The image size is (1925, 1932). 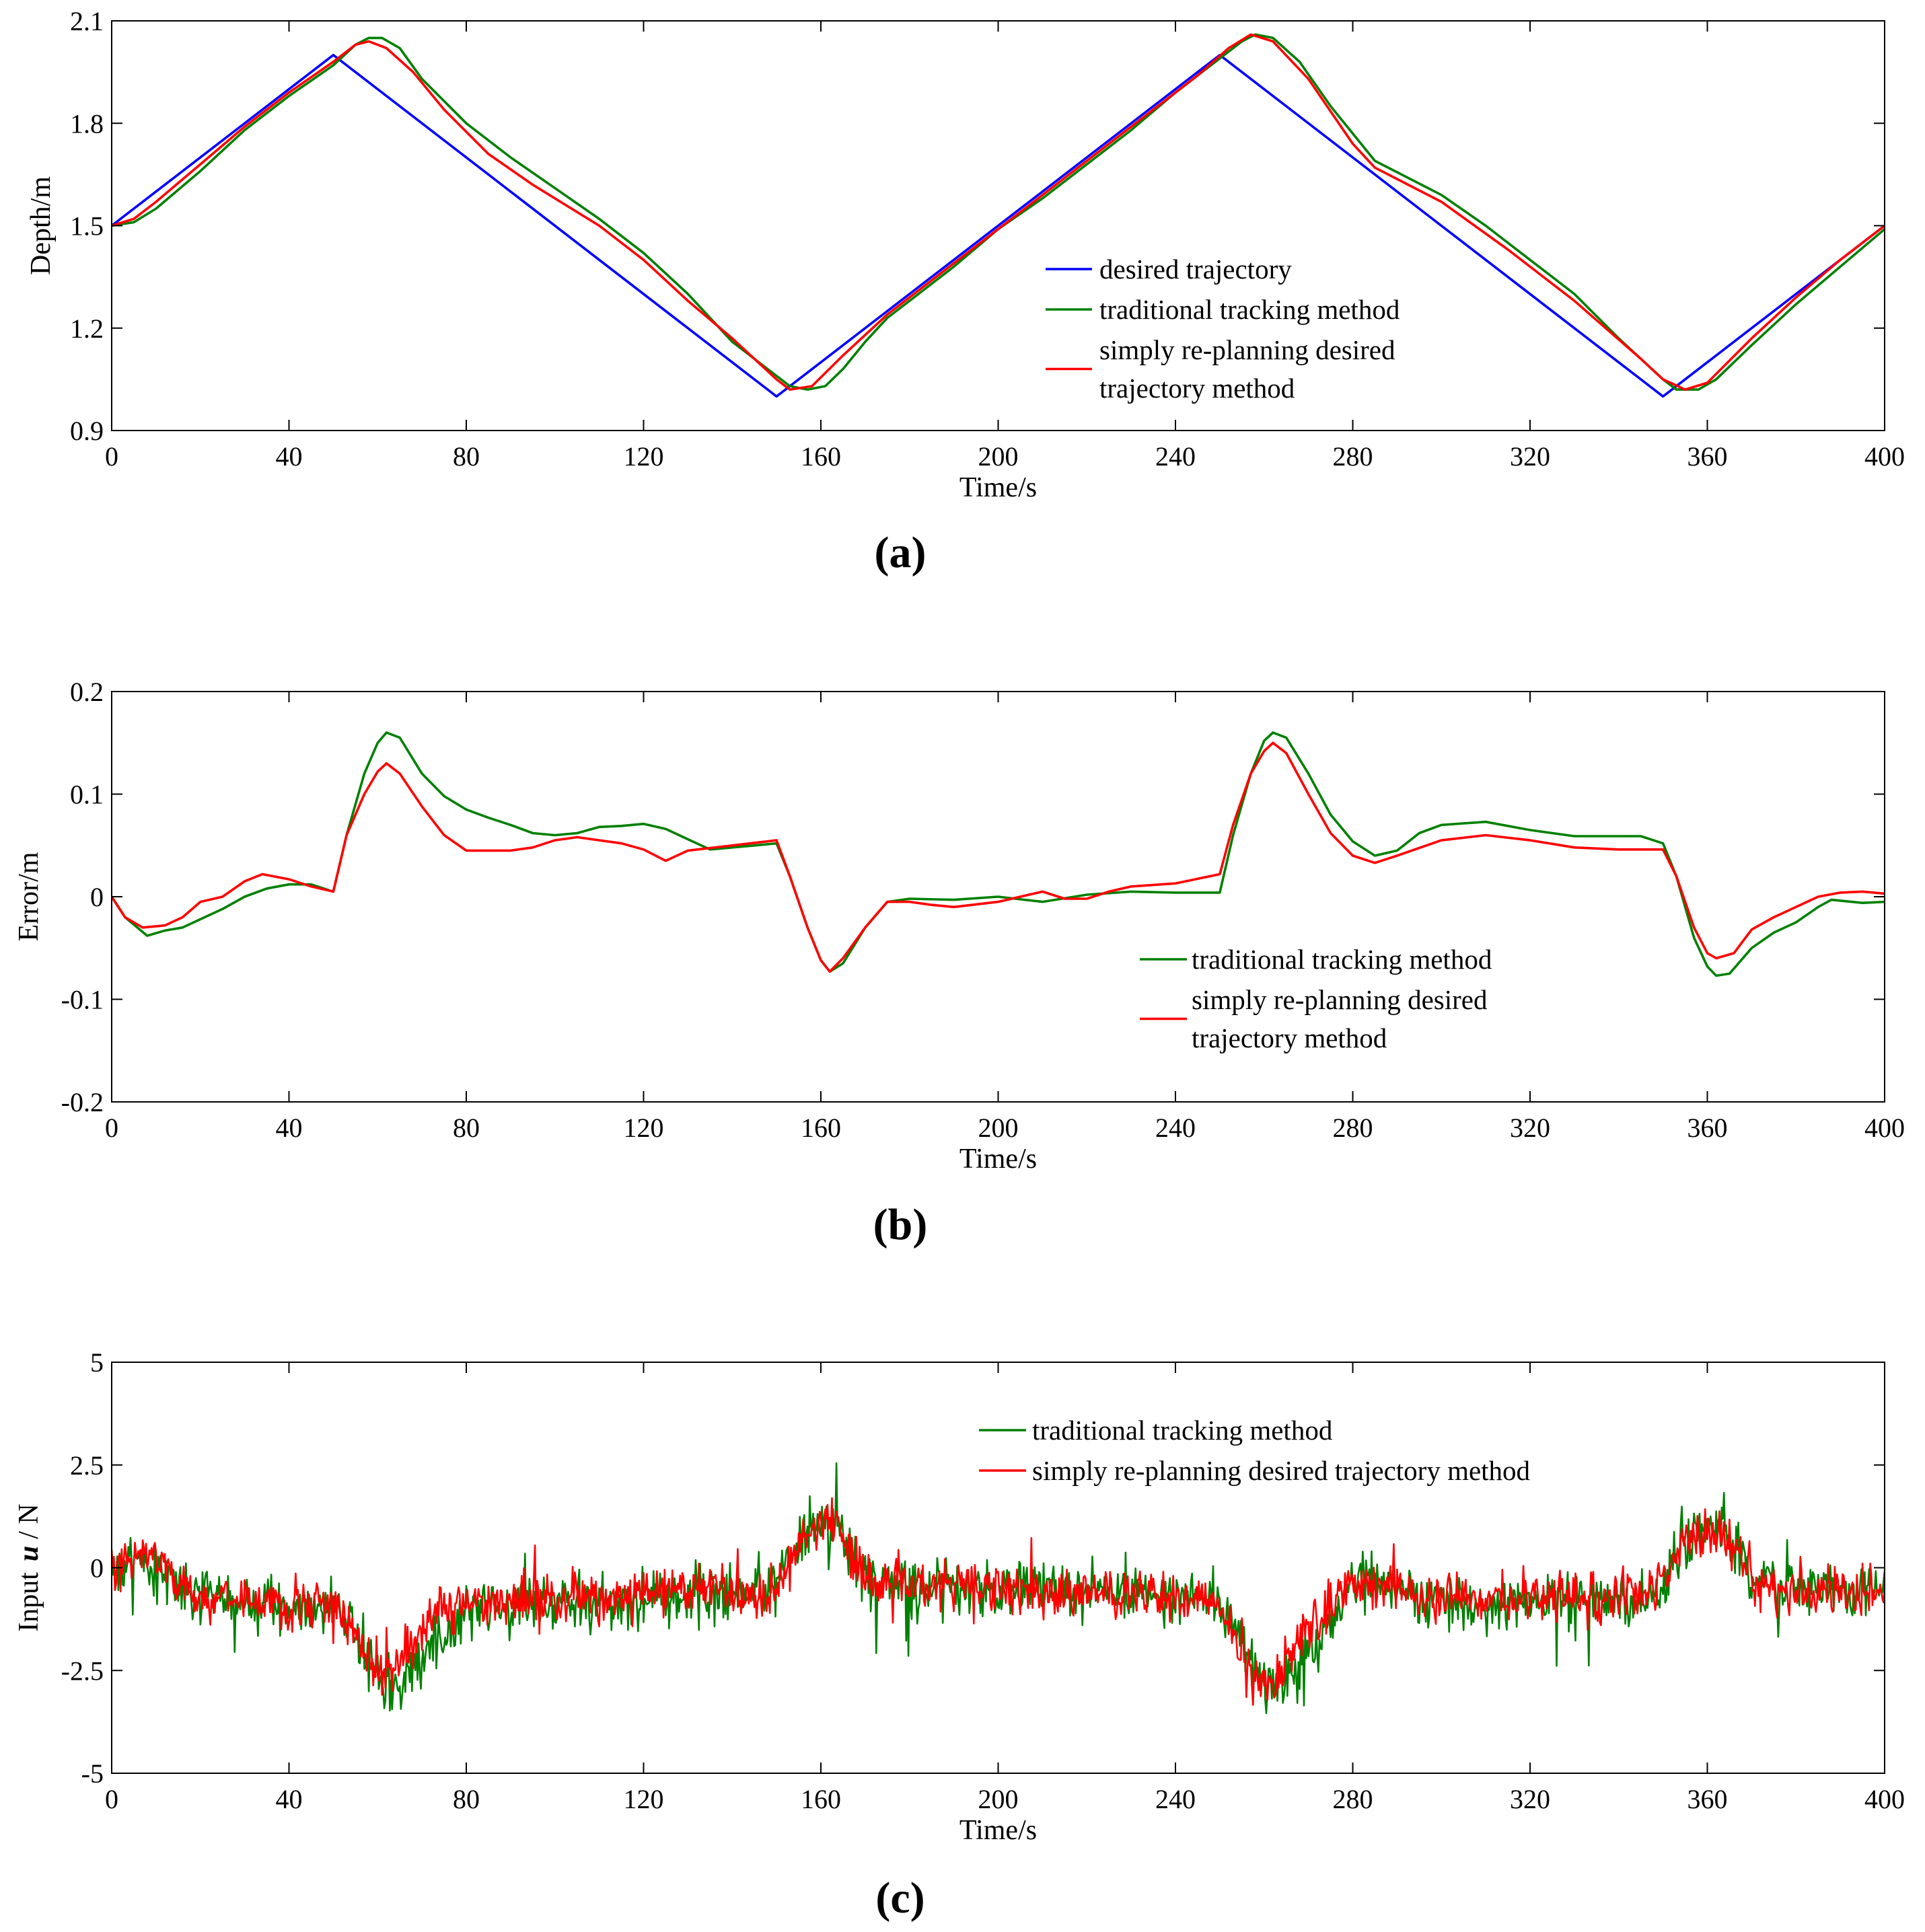 What do you see at coordinates (87, 692) in the screenshot?
I see `y-tick-label: 0.2` at bounding box center [87, 692].